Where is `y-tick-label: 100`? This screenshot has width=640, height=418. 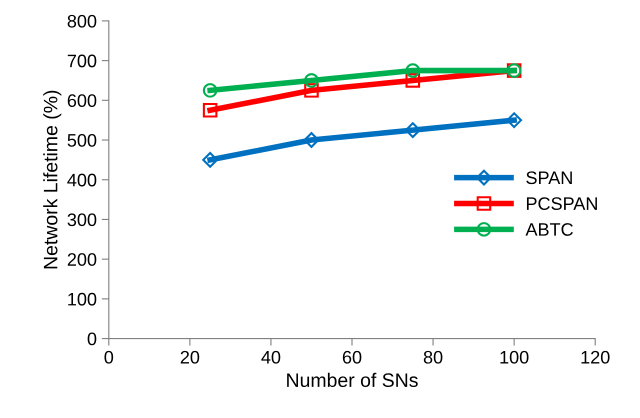 y-tick-label: 100 is located at coordinates (82, 299).